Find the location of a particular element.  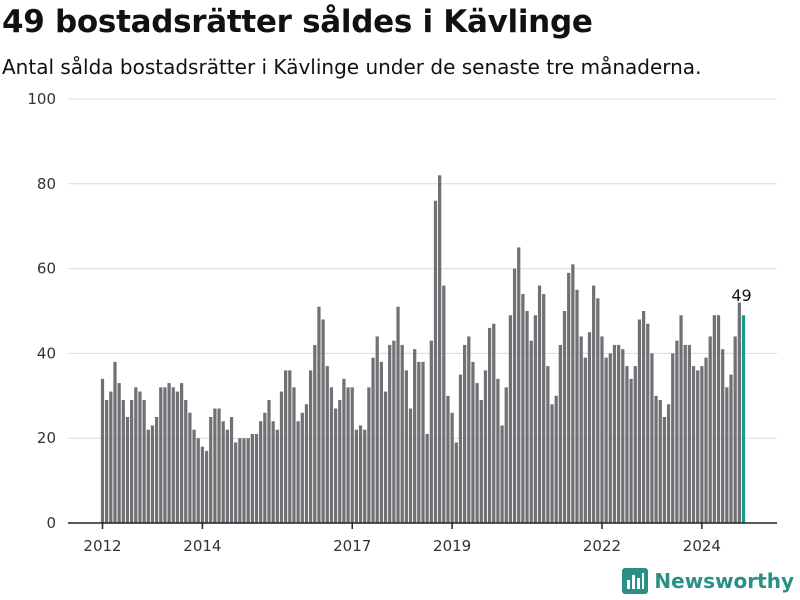

x-tick-label: 2022 is located at coordinates (602, 546).